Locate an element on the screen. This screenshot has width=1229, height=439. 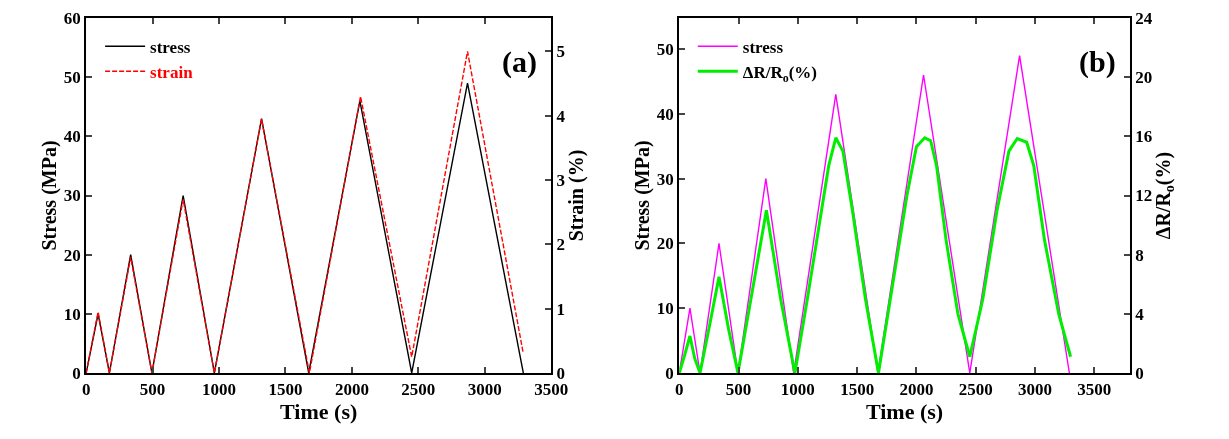
y2-tick-label: 2 is located at coordinates (561, 245).